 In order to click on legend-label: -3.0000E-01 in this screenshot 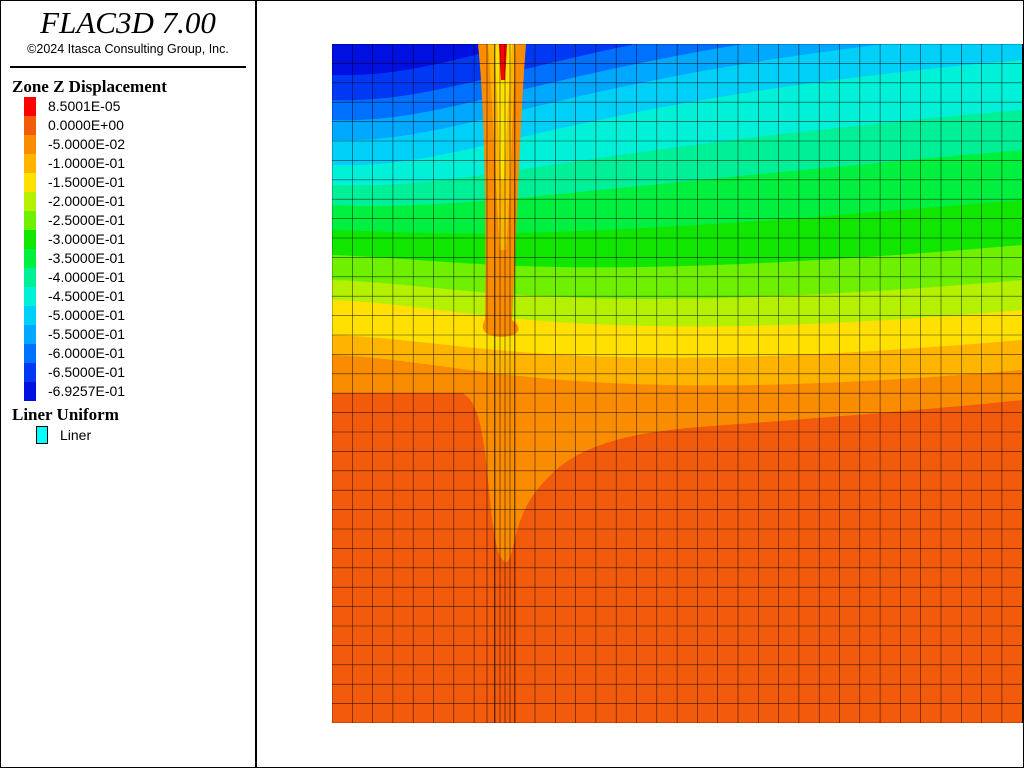, I will do `click(86, 239)`.